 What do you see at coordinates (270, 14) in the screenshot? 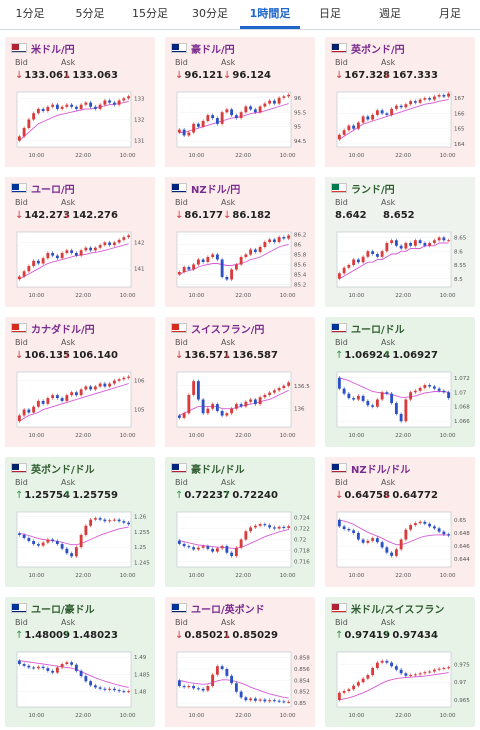
I see `tab-4: 1時間足` at bounding box center [270, 14].